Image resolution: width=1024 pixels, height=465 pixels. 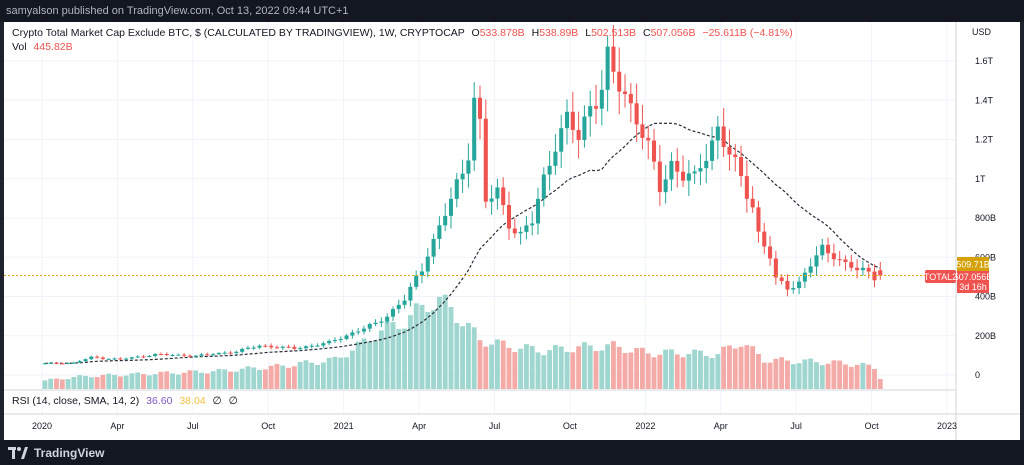 I want to click on y-tick-label: 0, so click(x=977, y=375).